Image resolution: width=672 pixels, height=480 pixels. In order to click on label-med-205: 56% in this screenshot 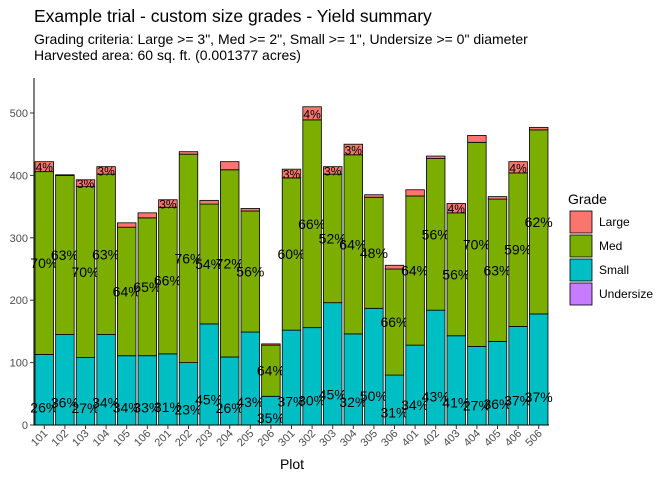, I will do `click(250, 272)`.